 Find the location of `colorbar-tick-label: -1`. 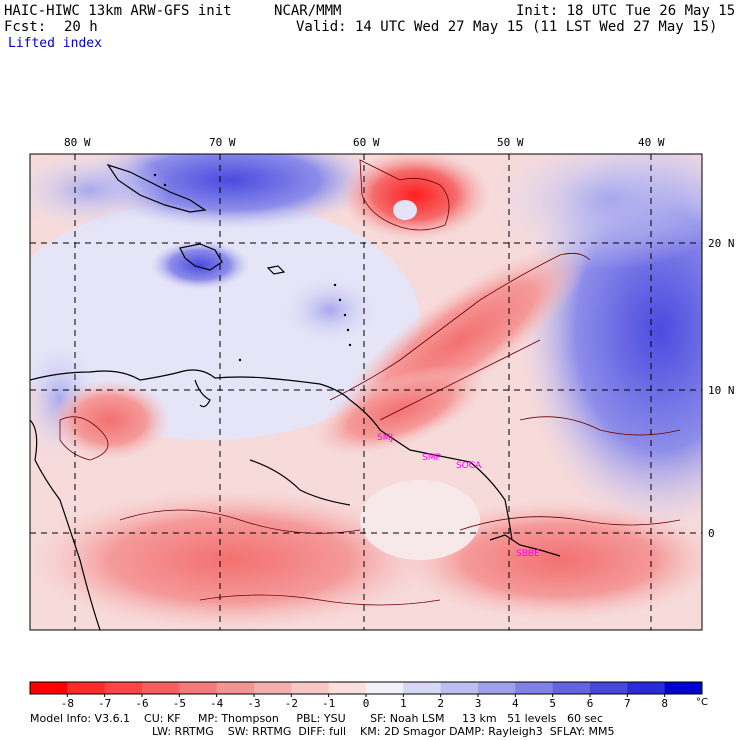

colorbar-tick-label: -1 is located at coordinates (328, 703).